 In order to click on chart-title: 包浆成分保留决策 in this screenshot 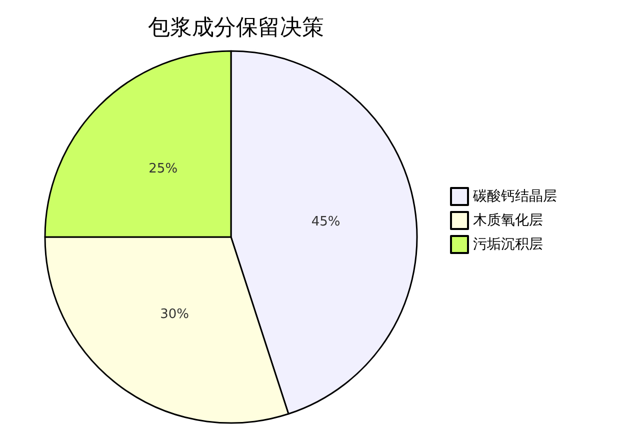, I will do `click(236, 28)`.